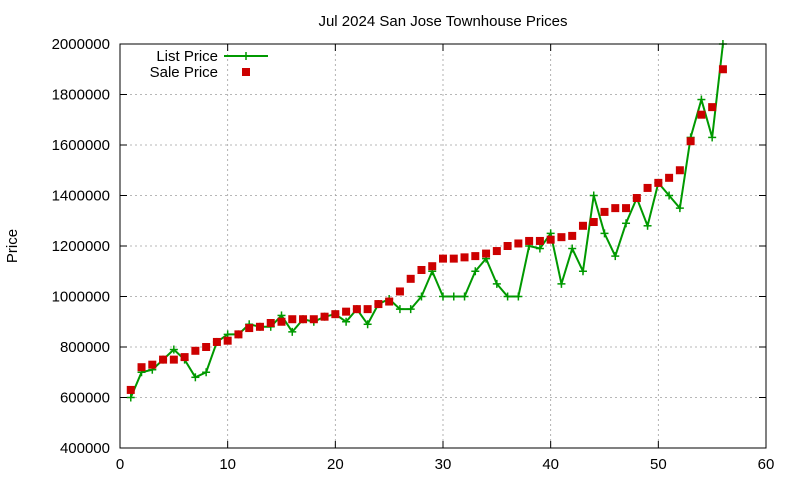 The width and height of the screenshot is (800, 480). What do you see at coordinates (120, 464) in the screenshot?
I see `x-tick-label: 0` at bounding box center [120, 464].